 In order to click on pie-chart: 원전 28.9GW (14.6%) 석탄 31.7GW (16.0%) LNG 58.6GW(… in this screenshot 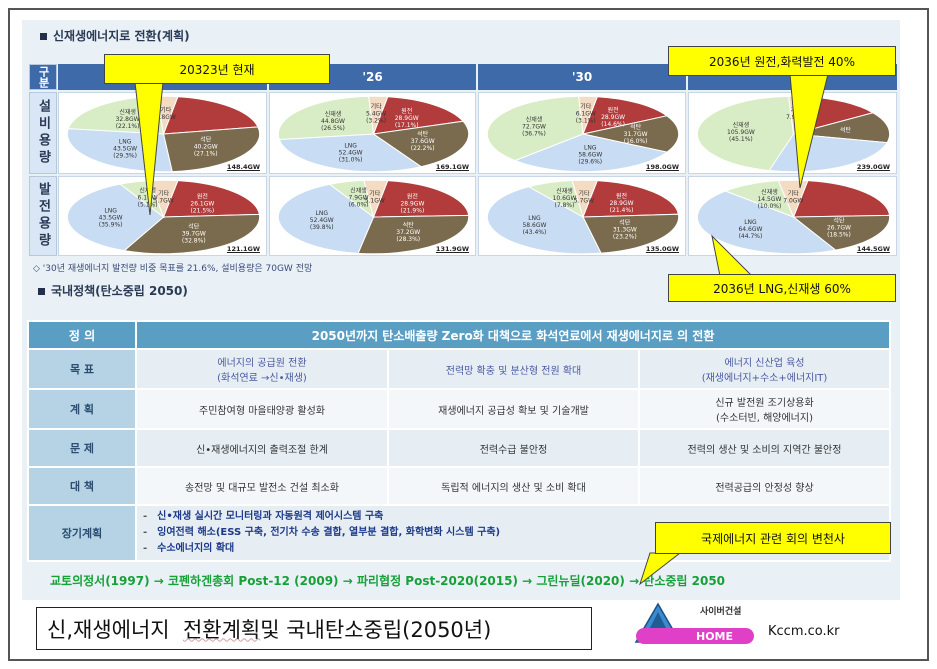, I will do `click(583, 134)`.